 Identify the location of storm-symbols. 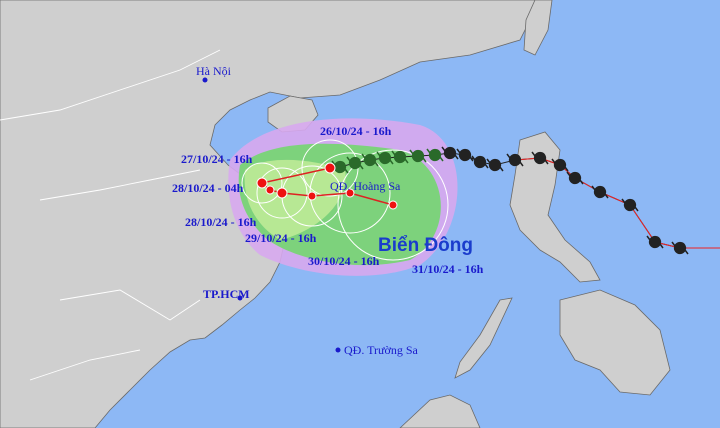
(510, 200).